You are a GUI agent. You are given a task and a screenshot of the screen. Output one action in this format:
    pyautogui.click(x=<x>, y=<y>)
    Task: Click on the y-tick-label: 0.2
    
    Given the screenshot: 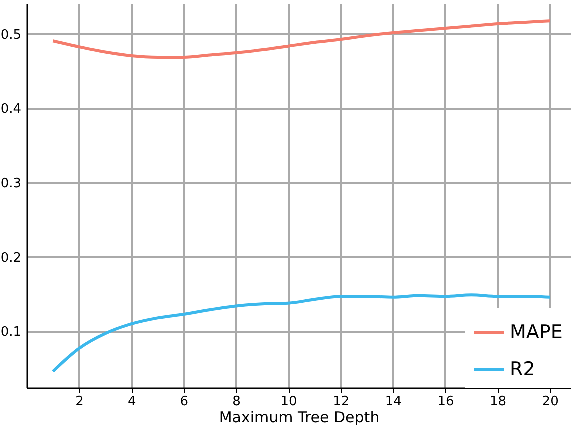 What is the action you would take?
    pyautogui.click(x=11, y=258)
    